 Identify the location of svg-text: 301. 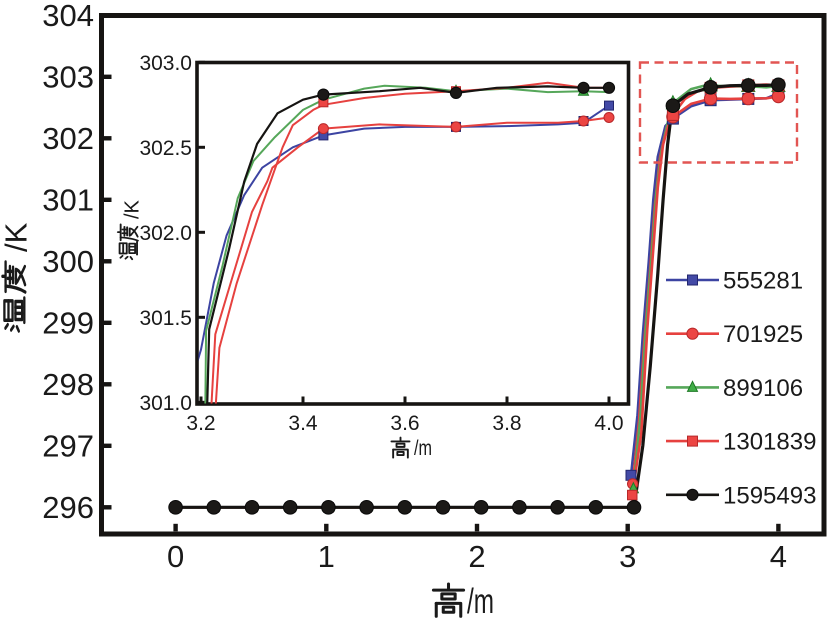
(68, 199).